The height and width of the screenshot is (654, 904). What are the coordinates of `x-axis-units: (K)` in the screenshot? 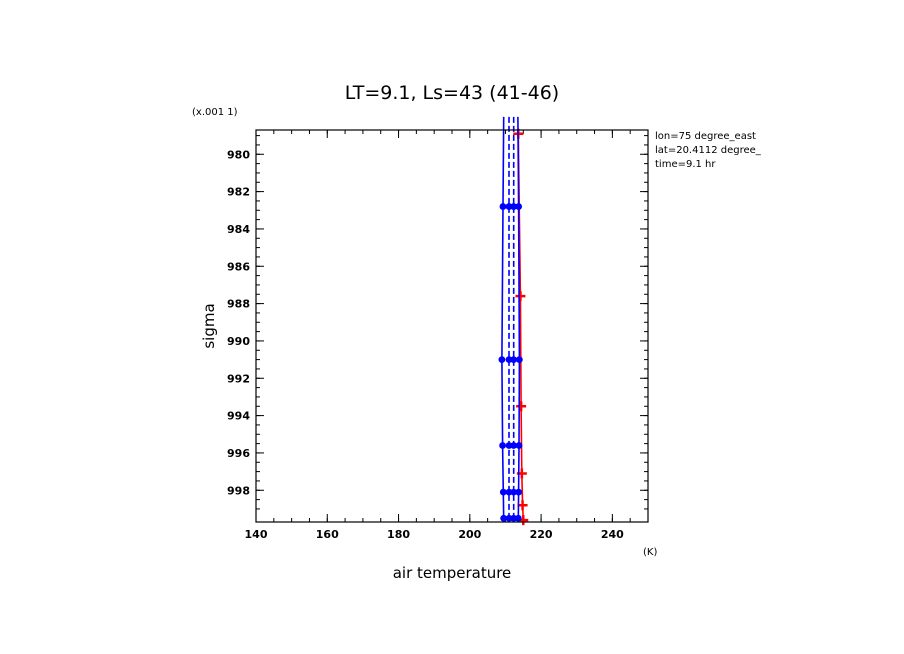 It's located at (650, 552).